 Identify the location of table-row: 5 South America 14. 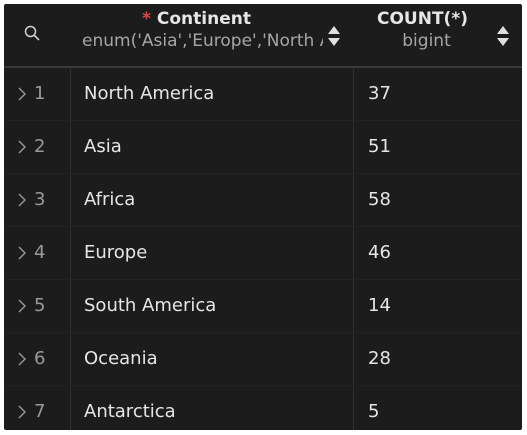
(263, 305).